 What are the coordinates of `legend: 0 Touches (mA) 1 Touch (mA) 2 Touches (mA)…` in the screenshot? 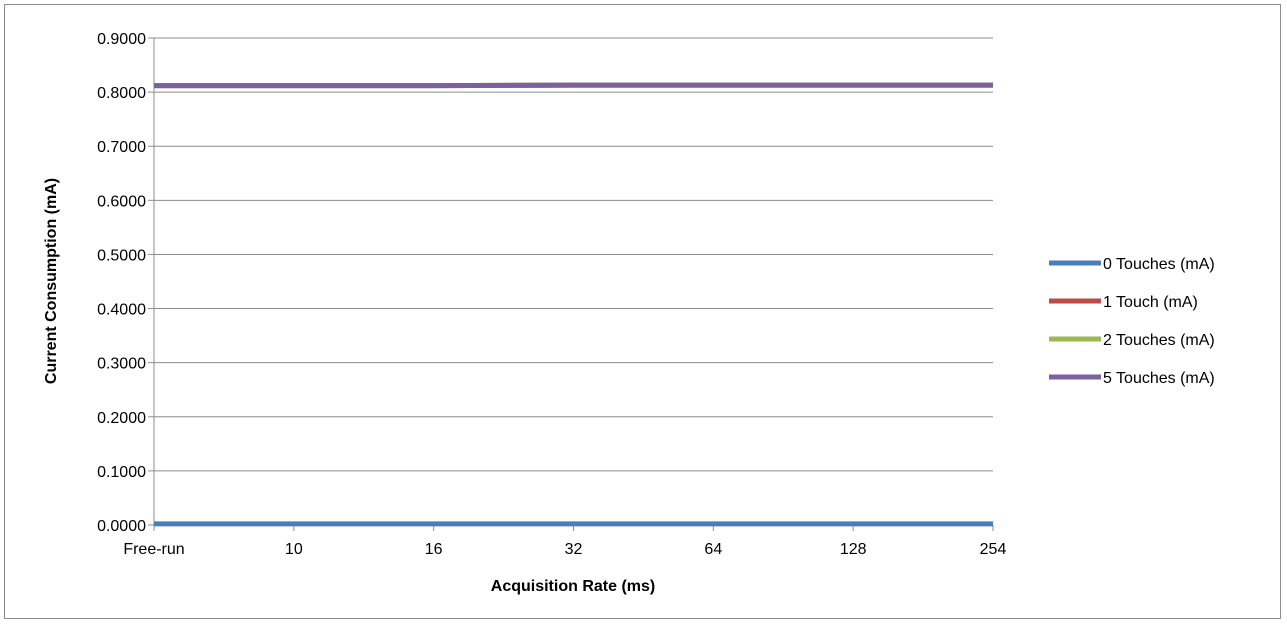 It's located at (1132, 321).